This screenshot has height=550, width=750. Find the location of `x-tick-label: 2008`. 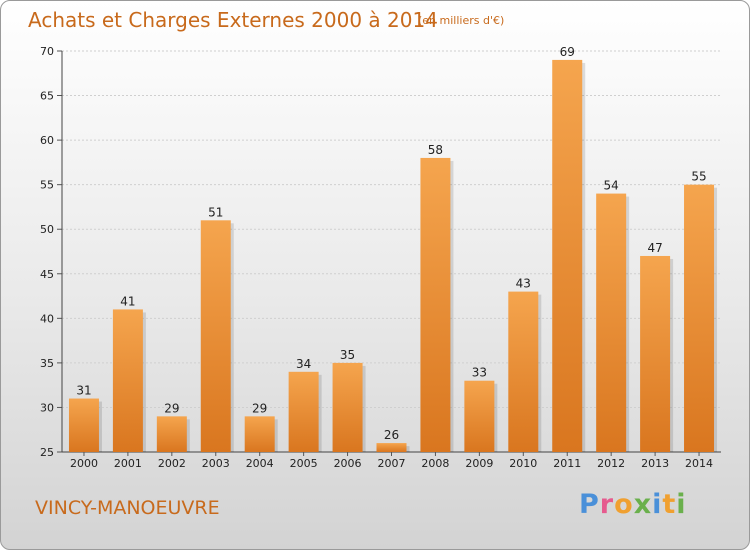

x-tick-label: 2008 is located at coordinates (435, 463).